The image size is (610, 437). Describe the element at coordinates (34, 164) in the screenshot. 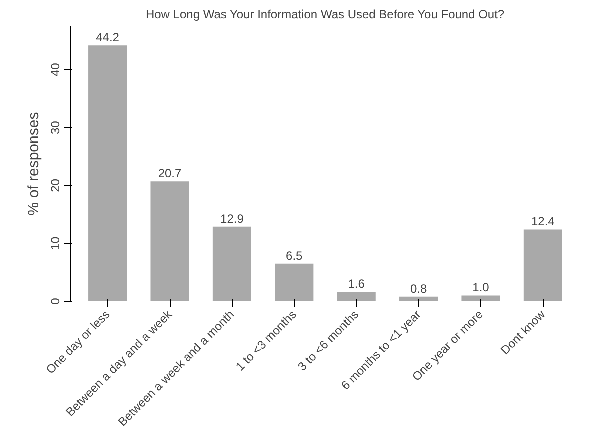

I see `y-axis-title: % of responses` at that location.